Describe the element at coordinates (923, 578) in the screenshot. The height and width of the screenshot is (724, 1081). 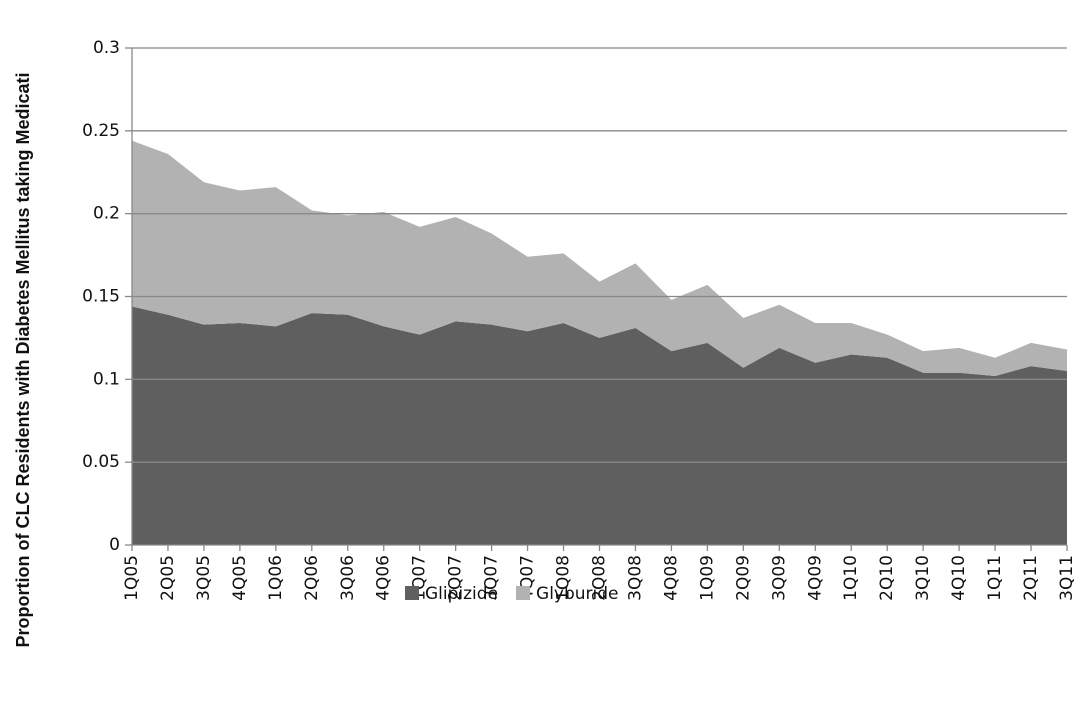
I see `x-tick-label: 3Q10` at that location.